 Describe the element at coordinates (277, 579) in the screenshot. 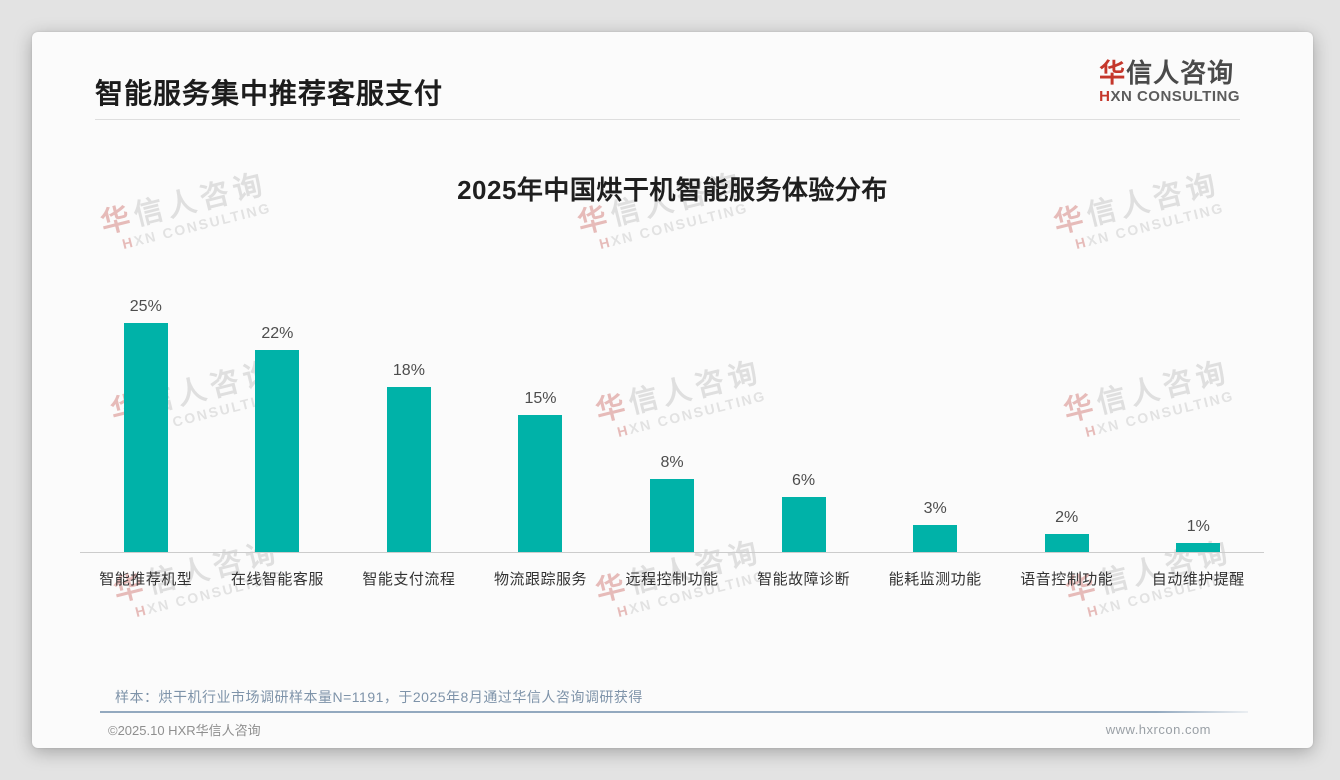

I see `bar-category-label: 在线智能客服` at that location.